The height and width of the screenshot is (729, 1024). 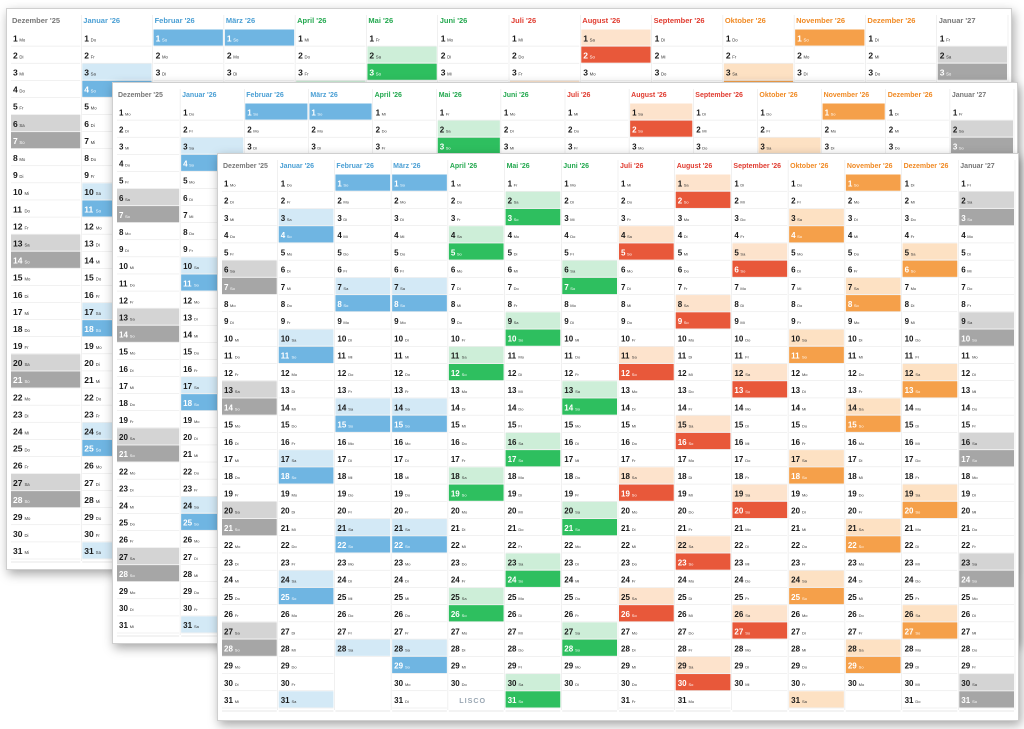 What do you see at coordinates (18, 192) in the screenshot?
I see `day-number: 10` at bounding box center [18, 192].